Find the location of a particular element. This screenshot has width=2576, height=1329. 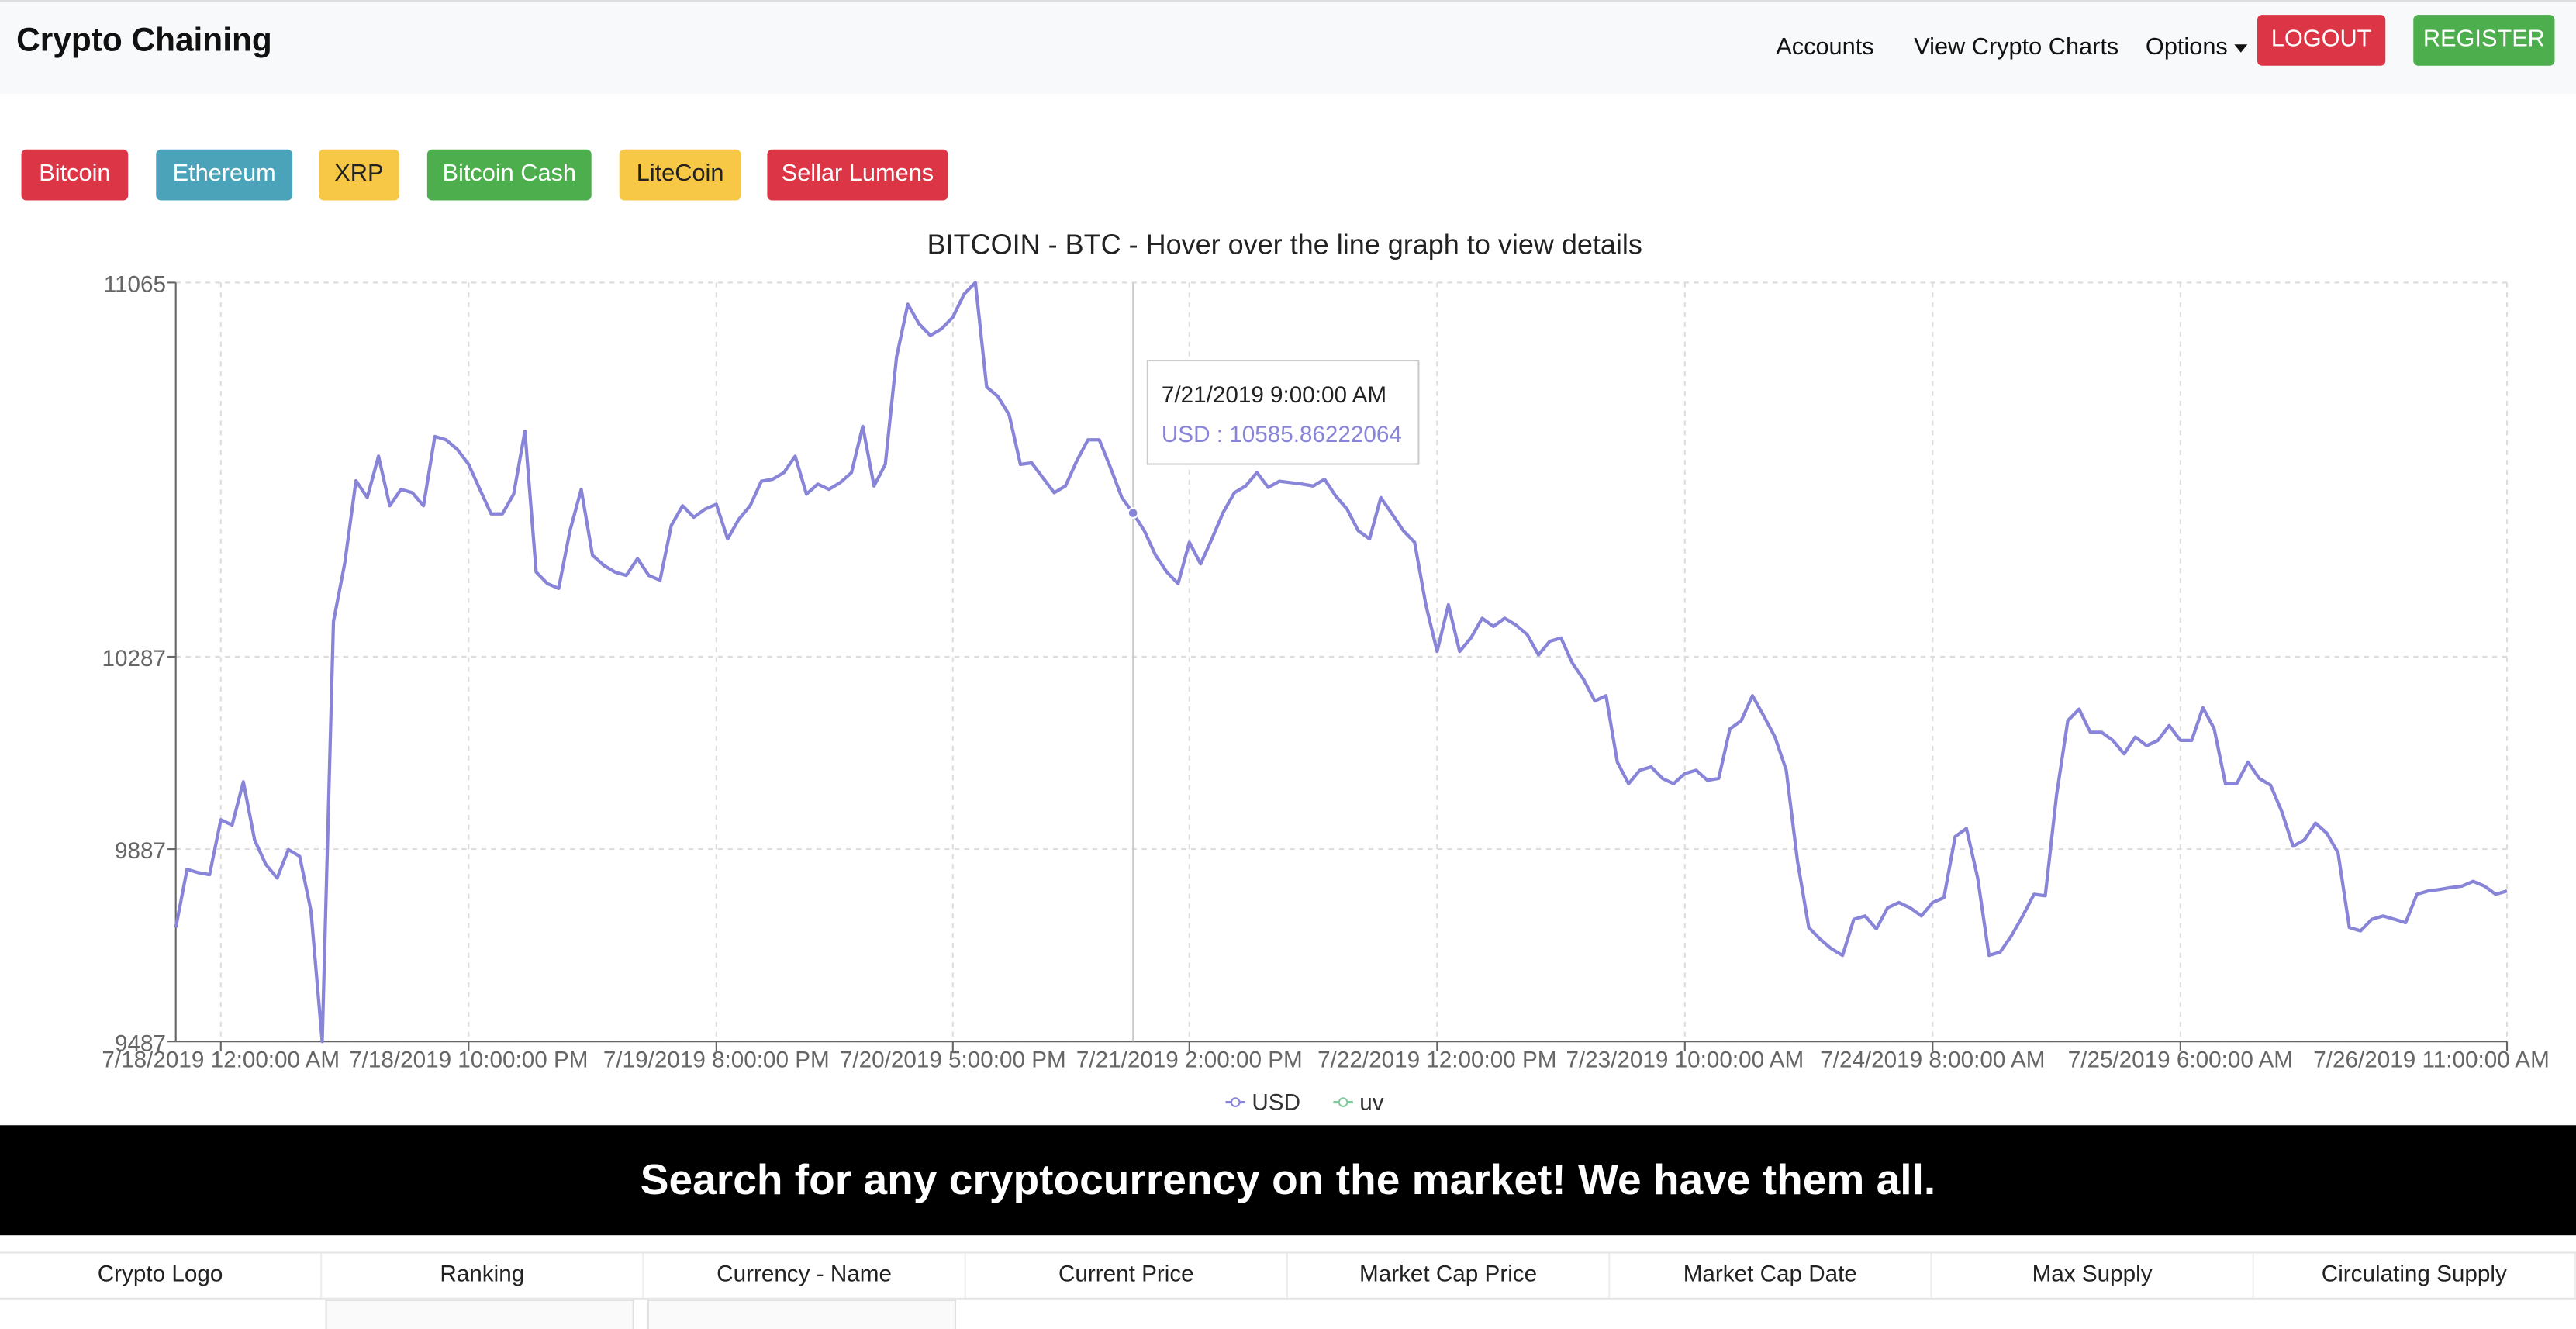

tooltip-value: USD : 10585.86222064 is located at coordinates (1281, 433).